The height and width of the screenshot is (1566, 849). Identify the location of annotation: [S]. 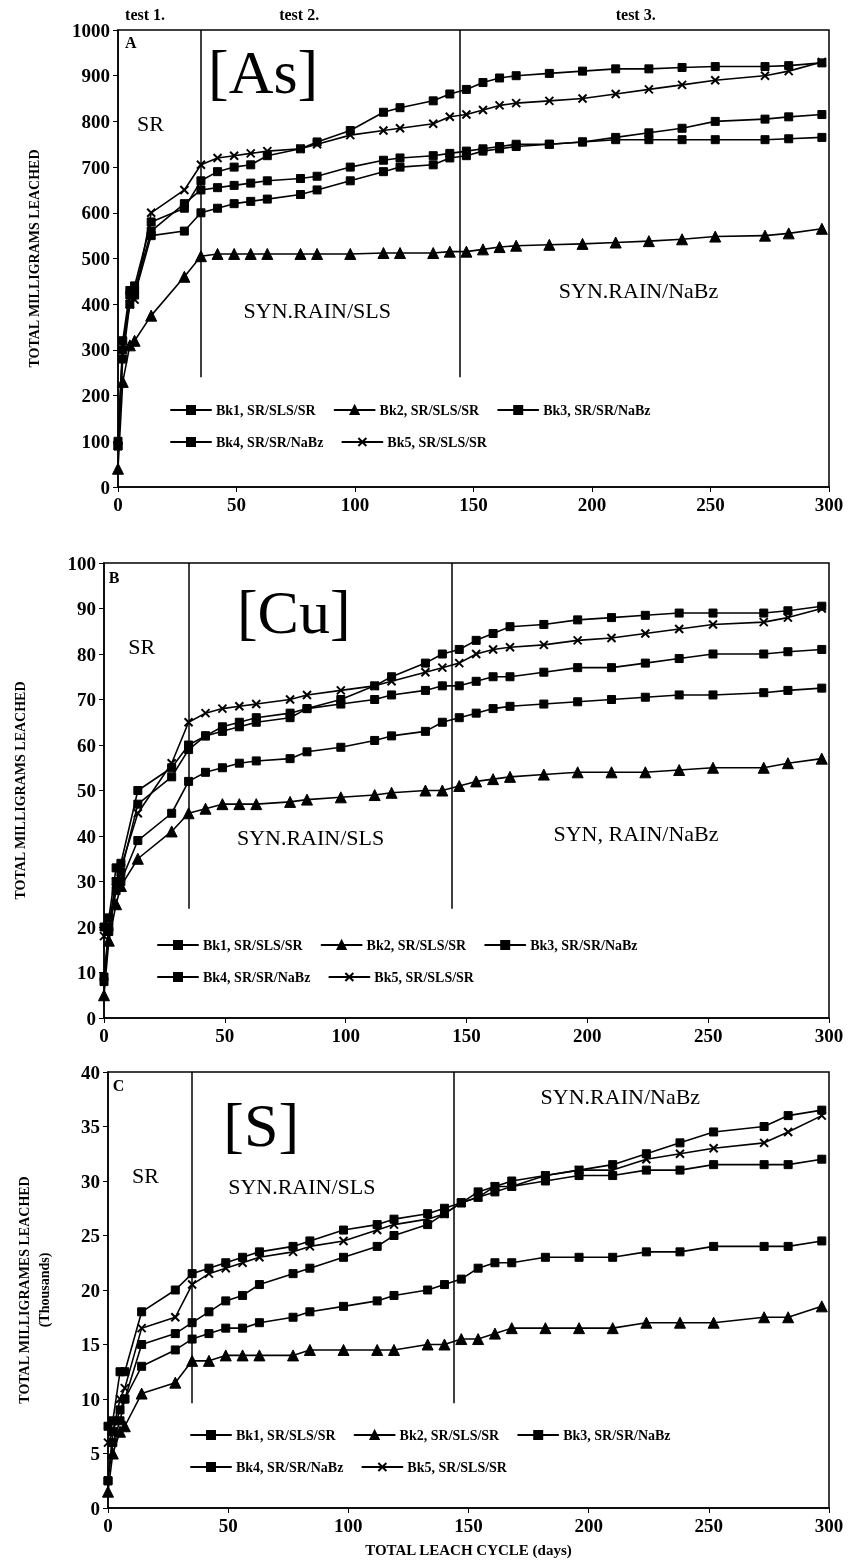
(261, 1124).